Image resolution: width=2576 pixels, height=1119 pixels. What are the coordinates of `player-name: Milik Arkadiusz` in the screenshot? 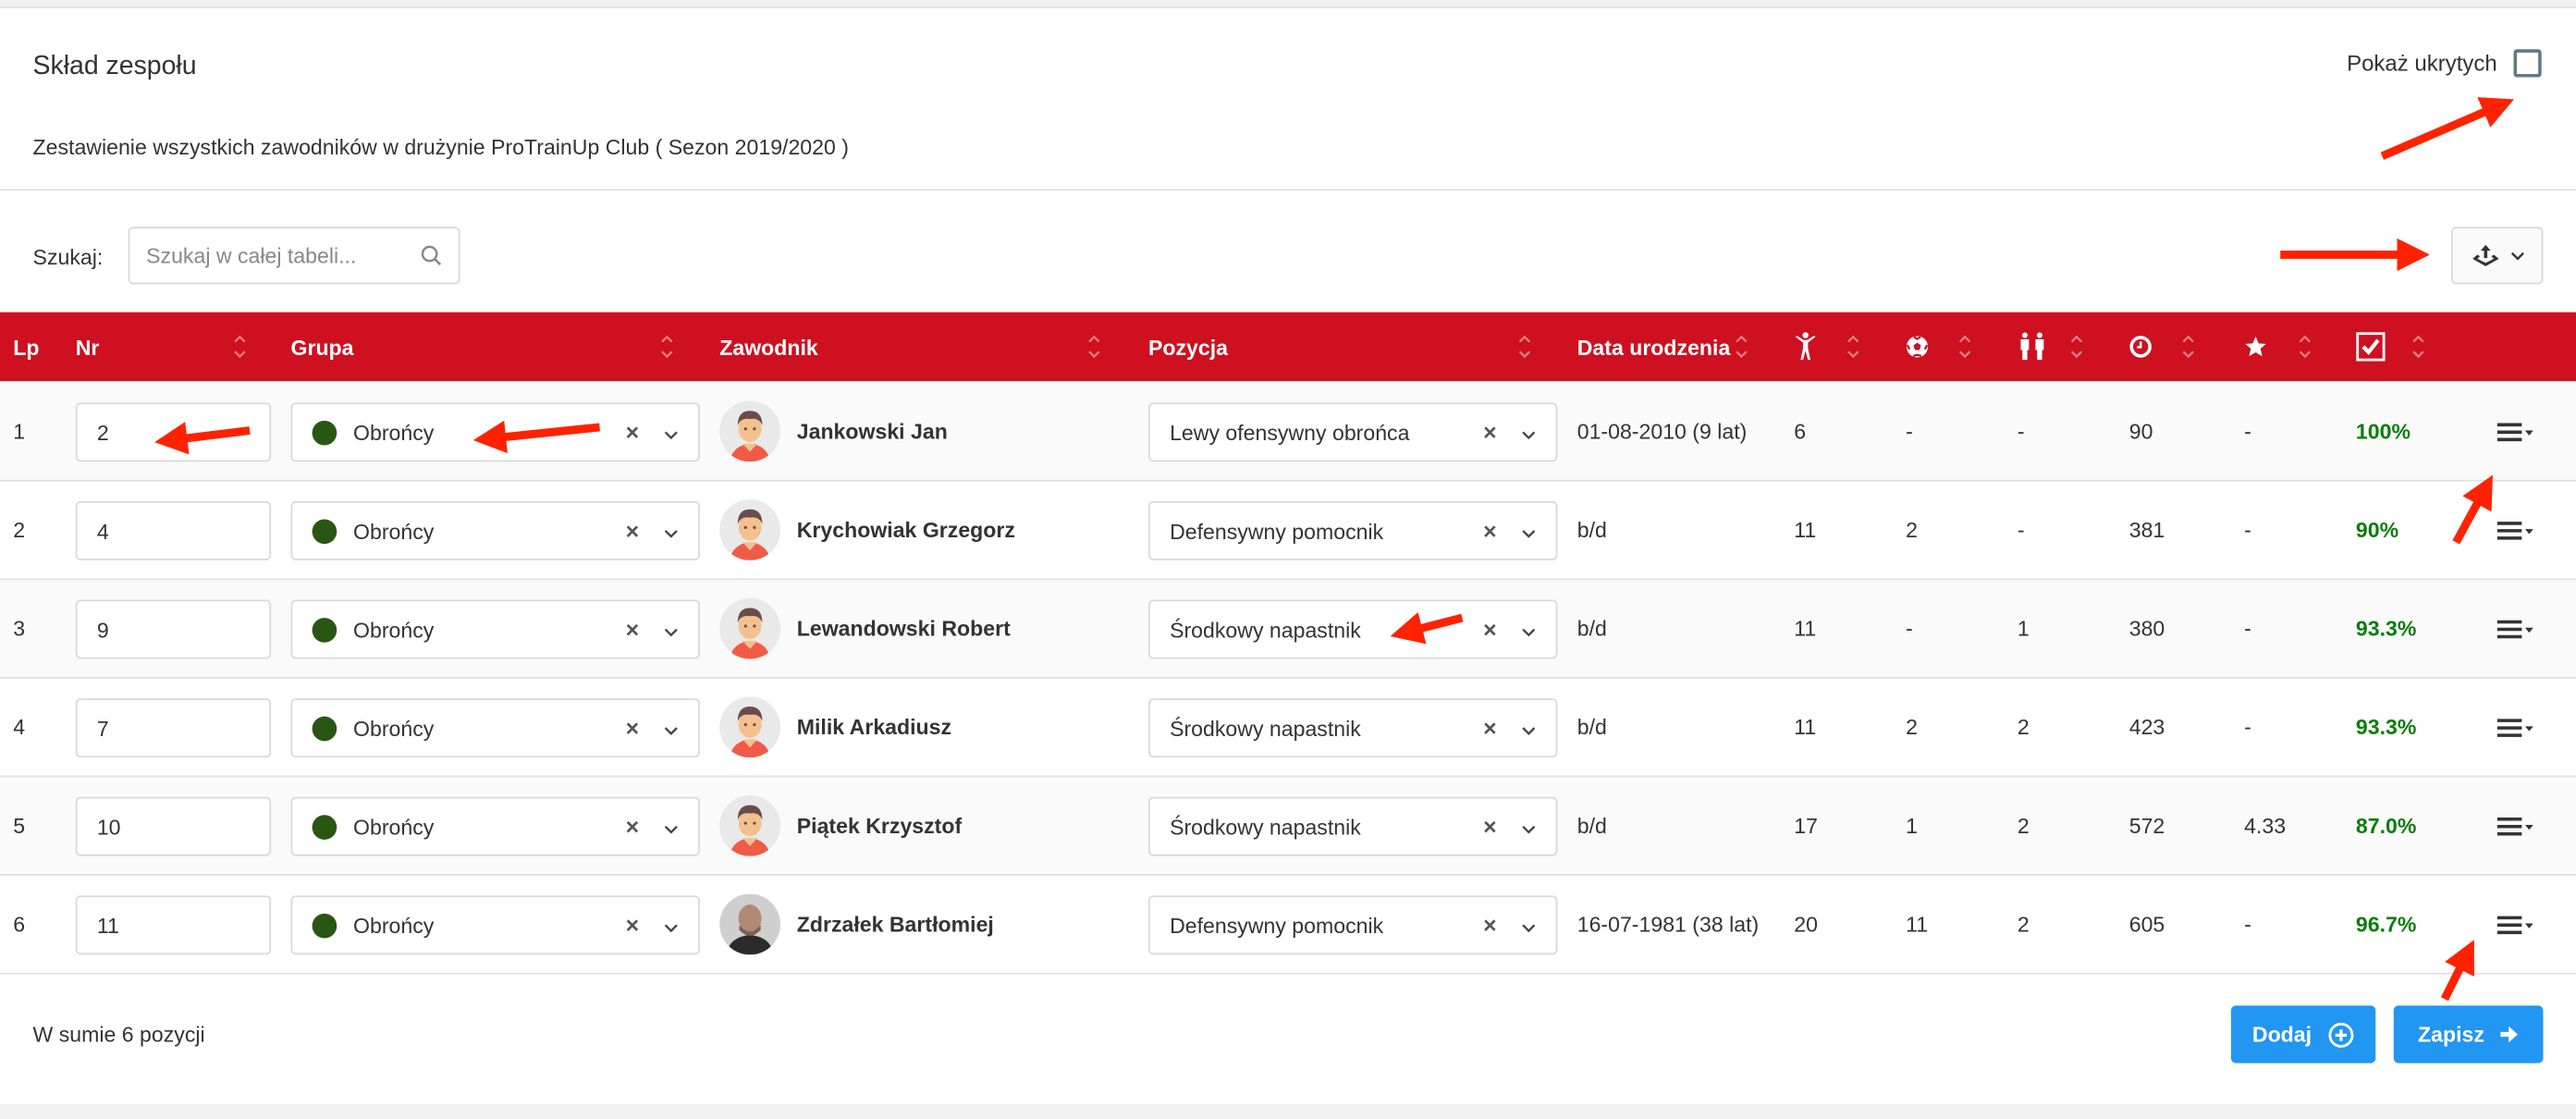 It's located at (874, 727).